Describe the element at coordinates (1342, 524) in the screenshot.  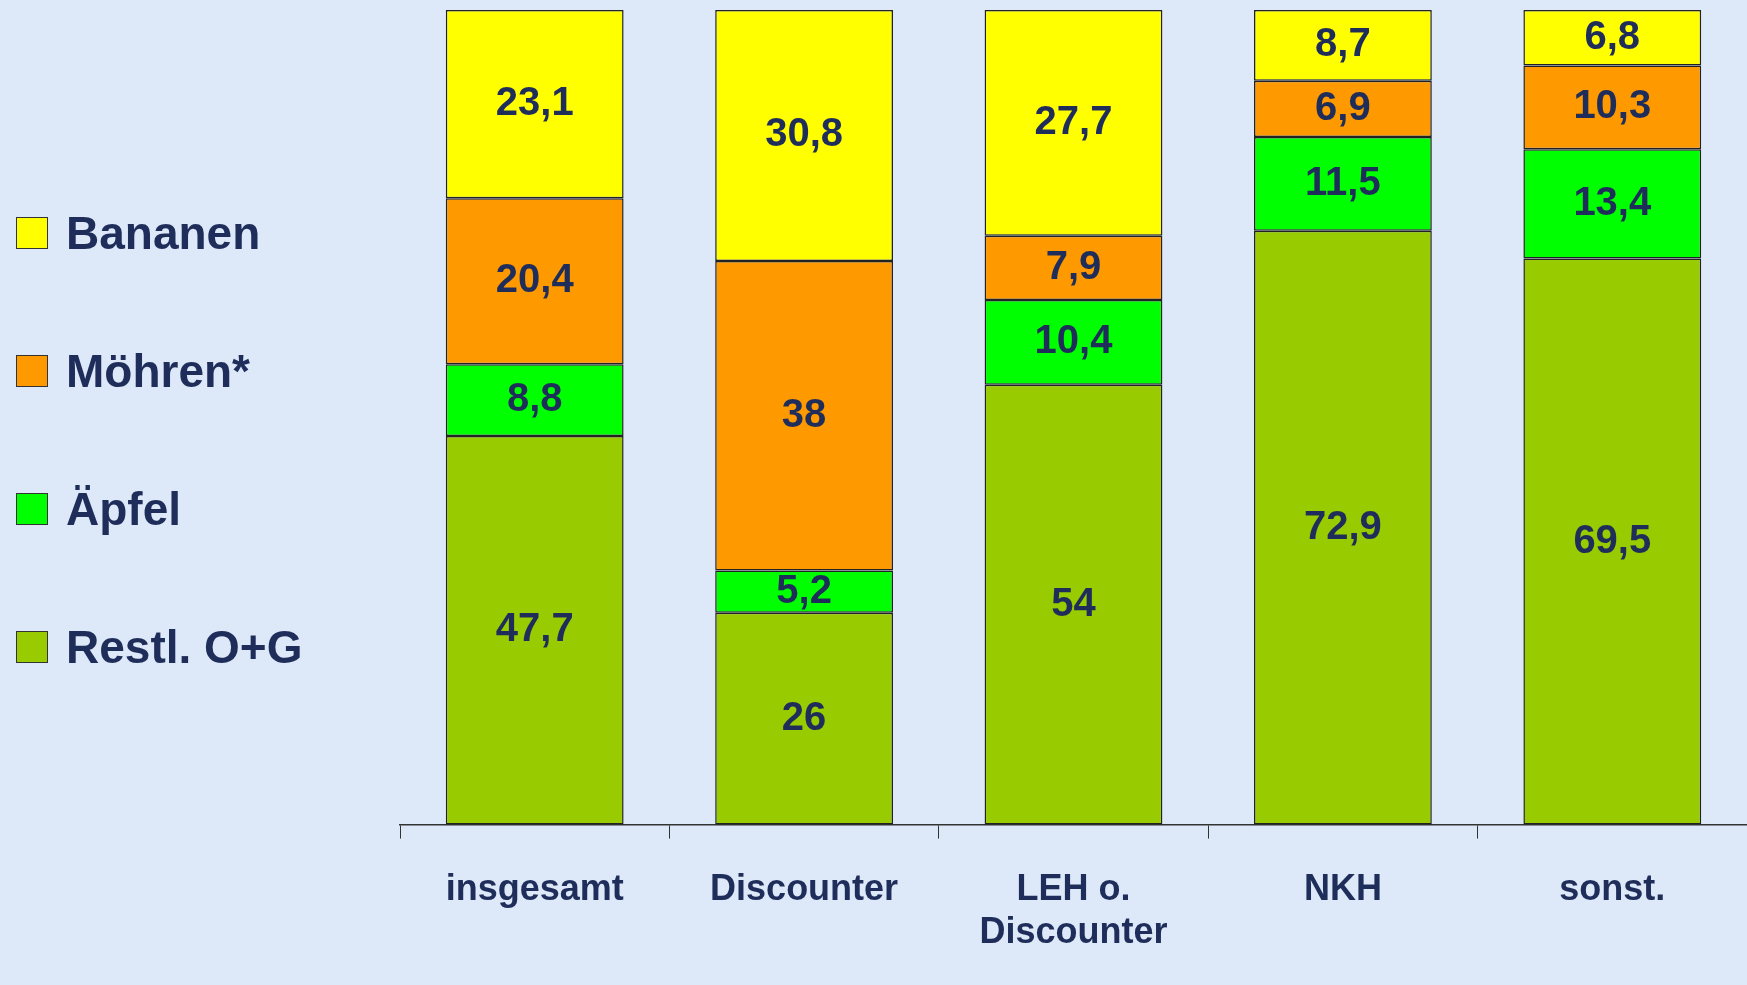
I see `data-label: 72,9` at that location.